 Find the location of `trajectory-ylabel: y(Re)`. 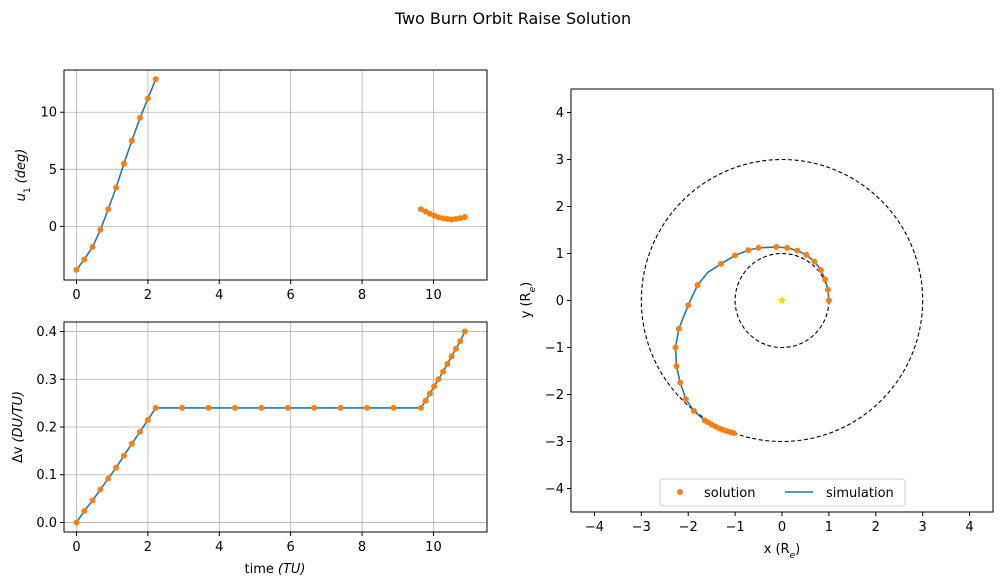

trajectory-ylabel: y(Re) is located at coordinates (528, 300).